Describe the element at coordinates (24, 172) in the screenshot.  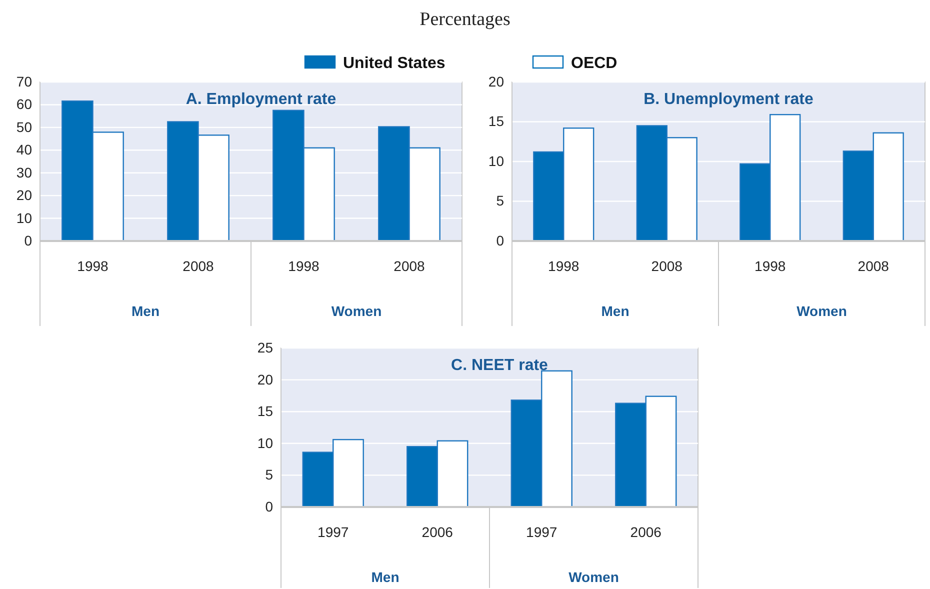
I see `y-tick-label: 30` at that location.